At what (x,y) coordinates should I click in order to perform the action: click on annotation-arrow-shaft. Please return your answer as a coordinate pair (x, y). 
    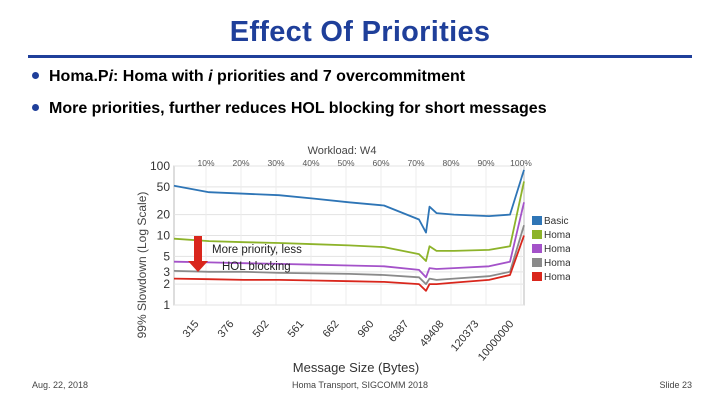
    Looking at the image, I should click on (198, 250).